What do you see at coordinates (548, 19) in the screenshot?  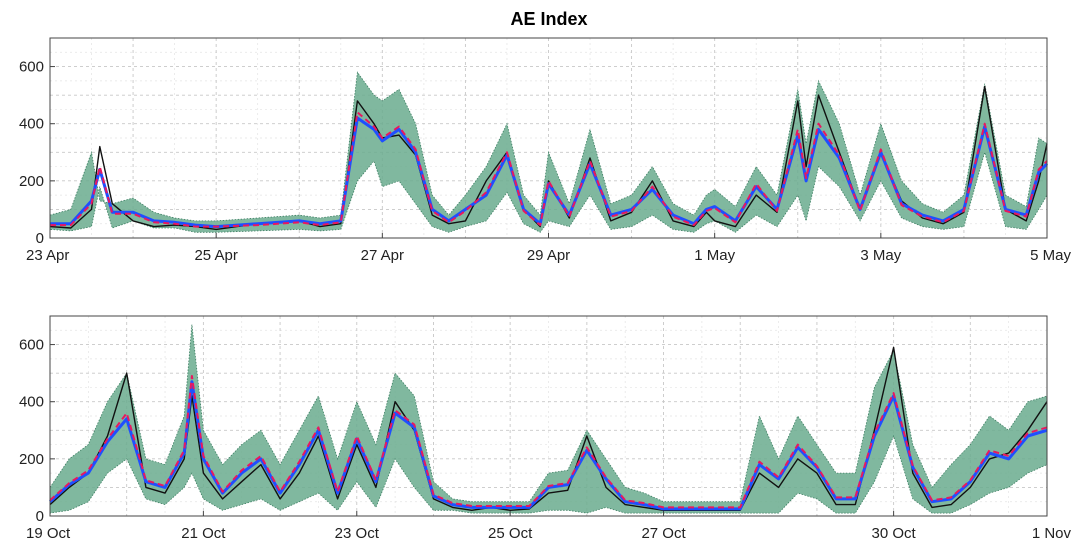 I see `chart-title: AE Index` at bounding box center [548, 19].